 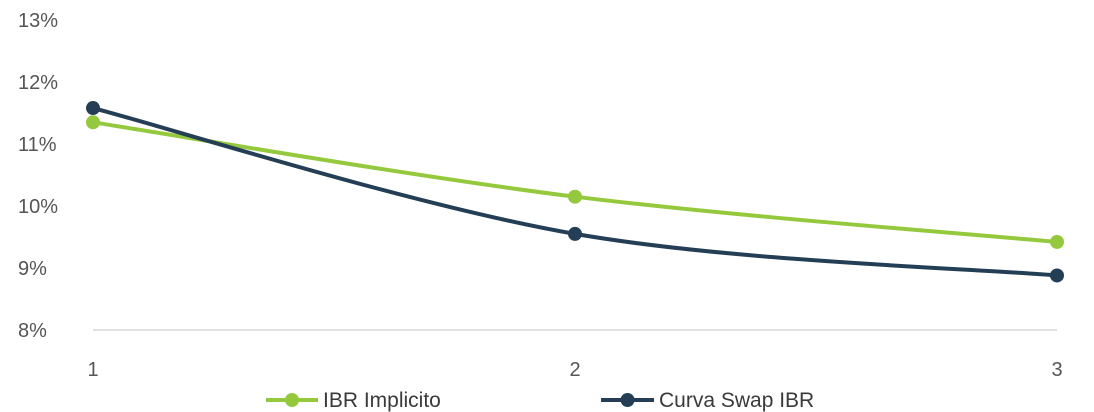 What do you see at coordinates (32, 269) in the screenshot?
I see `y-tick-label: 9%` at bounding box center [32, 269].